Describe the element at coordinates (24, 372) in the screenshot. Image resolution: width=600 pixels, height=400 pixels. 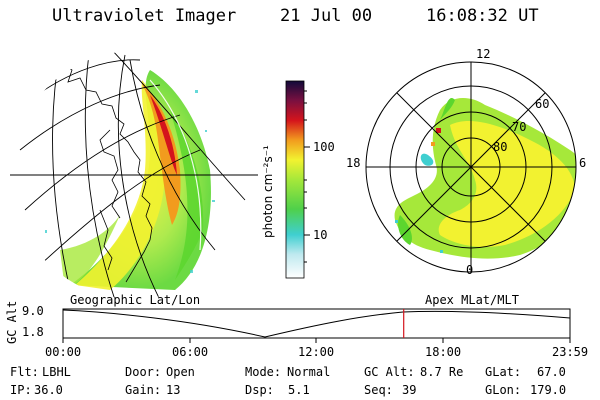
I see `flt-label: Flt:` at that location.